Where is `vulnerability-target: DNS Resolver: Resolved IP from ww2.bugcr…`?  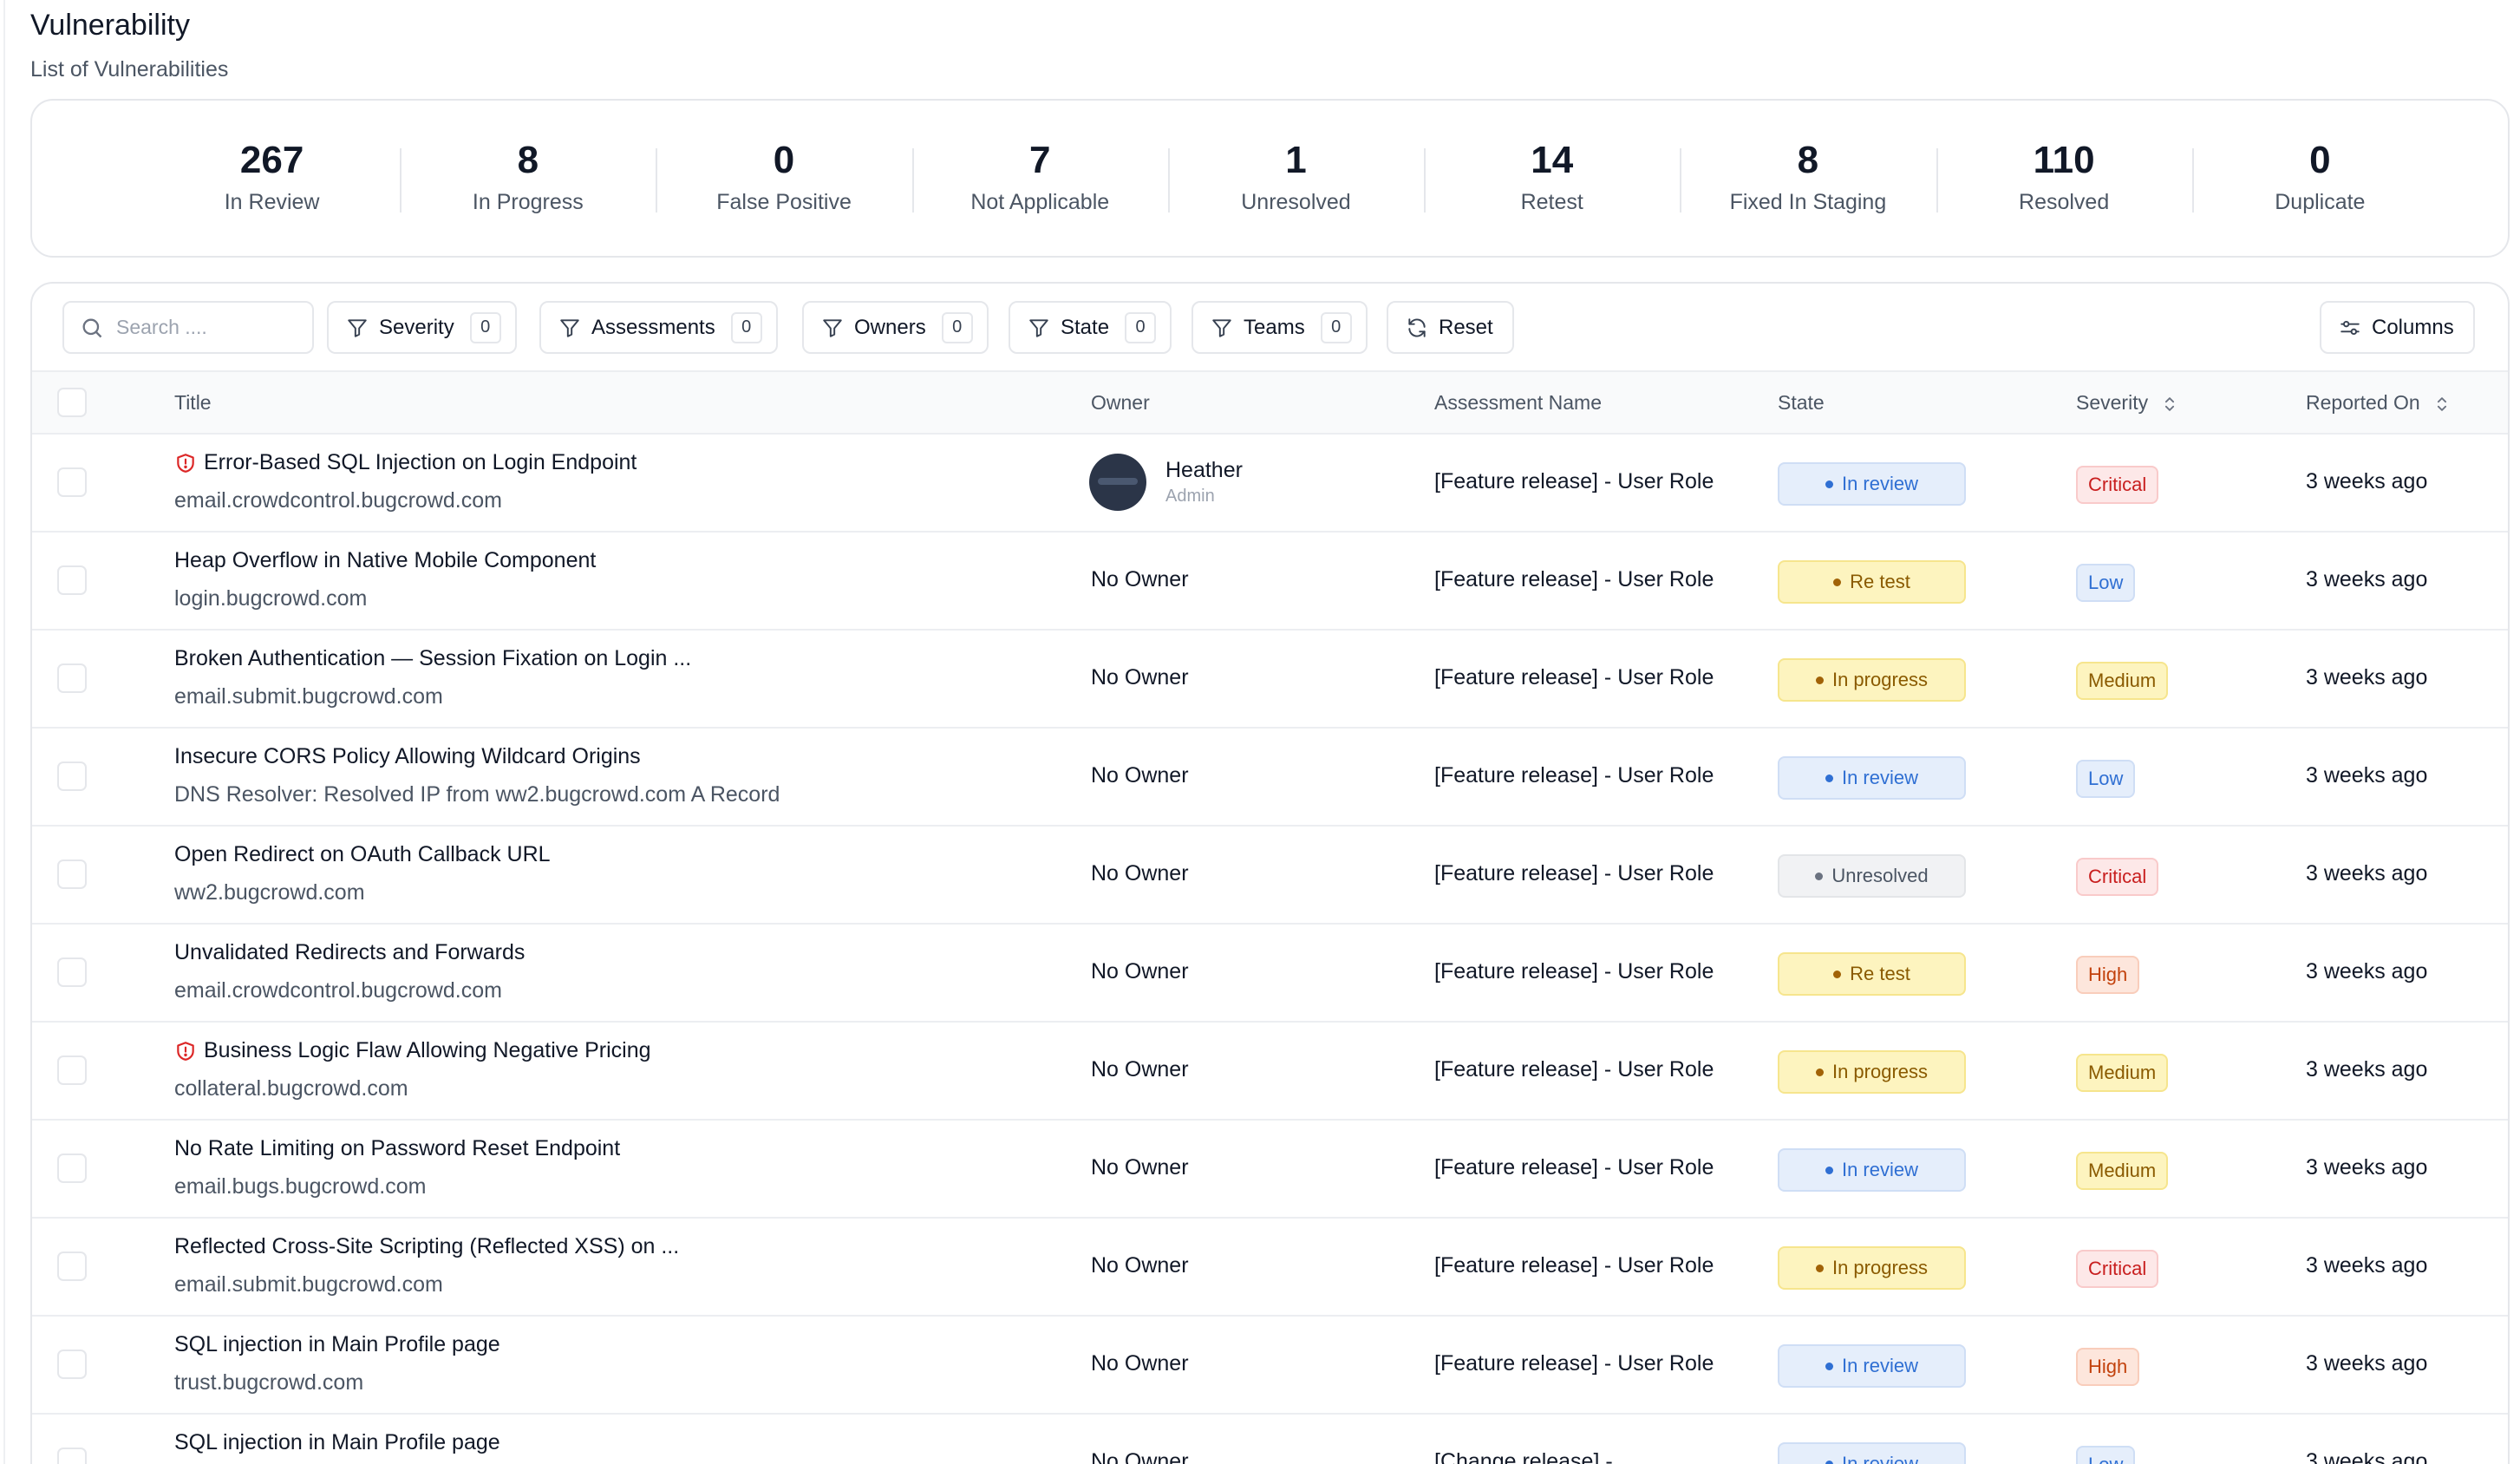
vulnerability-target: DNS Resolver: Resolved IP from ww2.bugcr… is located at coordinates (477, 794).